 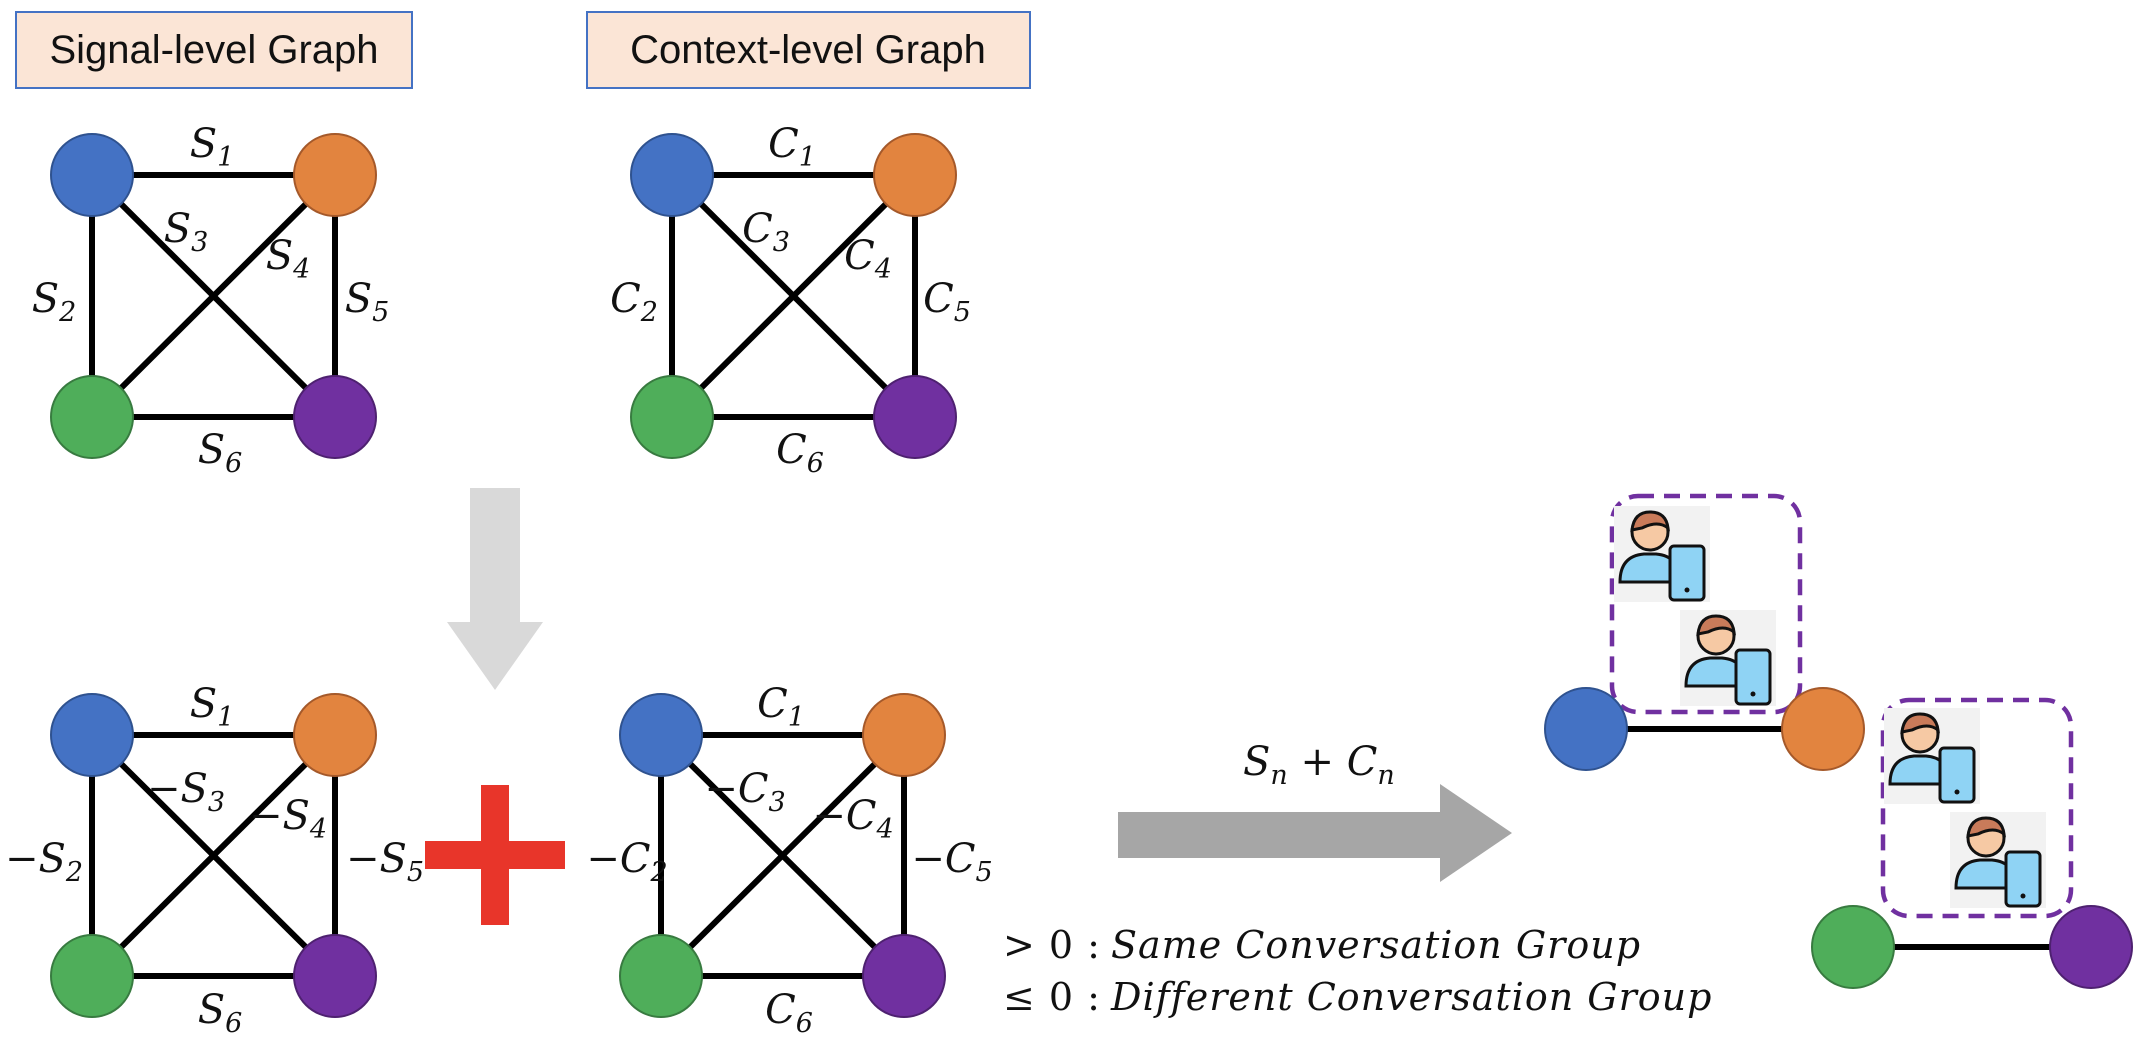 What do you see at coordinates (288, 259) in the screenshot?
I see `edge-label-s4: S4` at bounding box center [288, 259].